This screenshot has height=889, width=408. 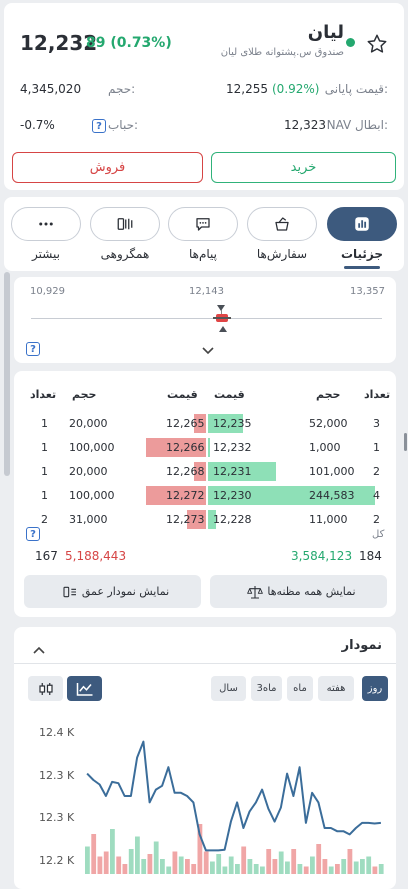 I want to click on line-chart-icon, so click(x=84, y=689).